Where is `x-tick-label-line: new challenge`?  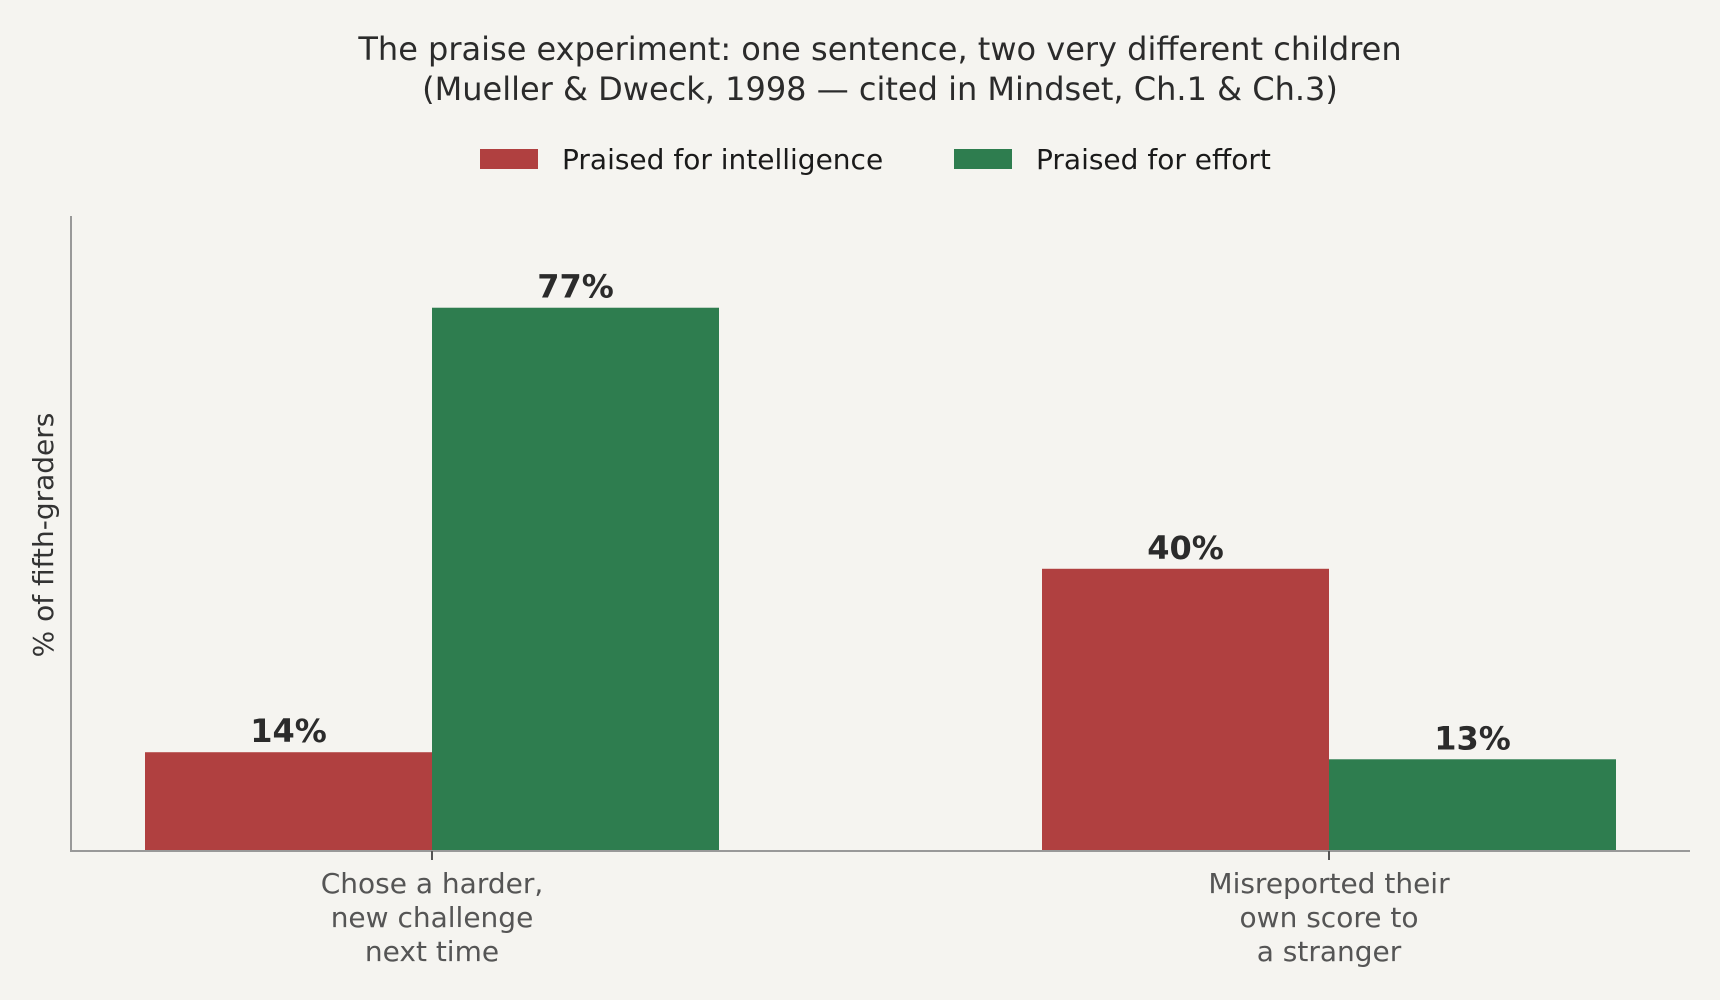
x-tick-label-line: new challenge is located at coordinates (432, 917).